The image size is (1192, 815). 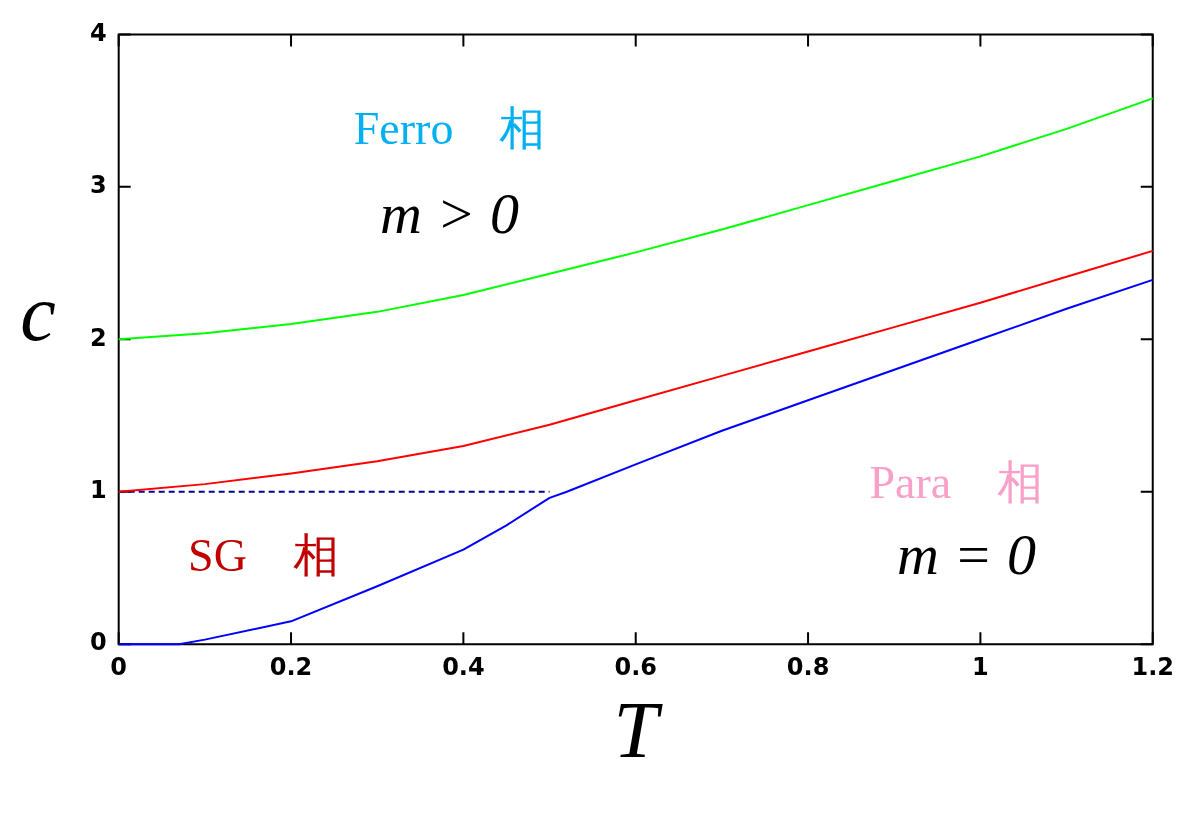 What do you see at coordinates (263, 555) in the screenshot?
I see `annotation: SG 相` at bounding box center [263, 555].